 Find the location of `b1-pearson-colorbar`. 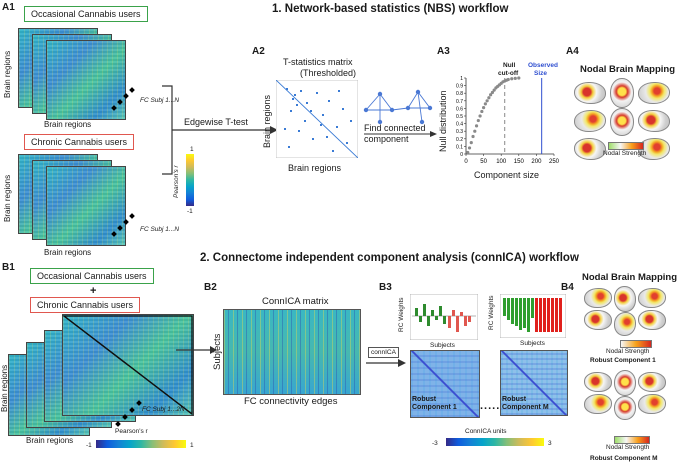

b1-pearson-colorbar is located at coordinates (141, 444).